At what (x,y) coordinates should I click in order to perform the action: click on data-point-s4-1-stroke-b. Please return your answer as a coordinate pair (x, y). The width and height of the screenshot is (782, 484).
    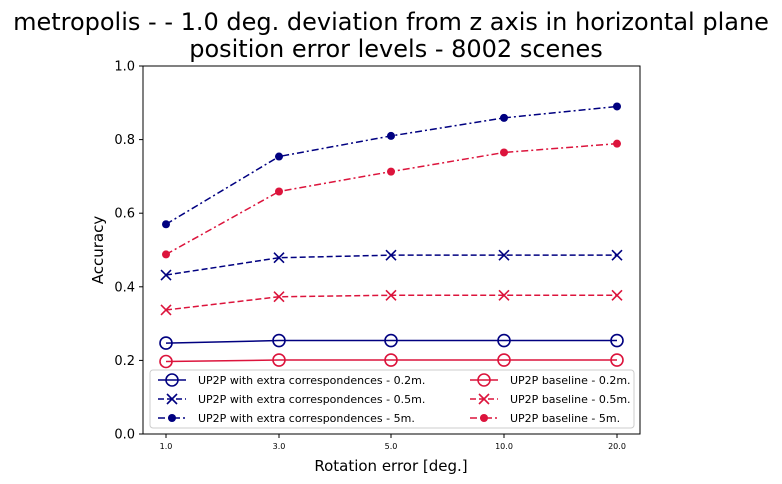
    Looking at the image, I should click on (279, 297).